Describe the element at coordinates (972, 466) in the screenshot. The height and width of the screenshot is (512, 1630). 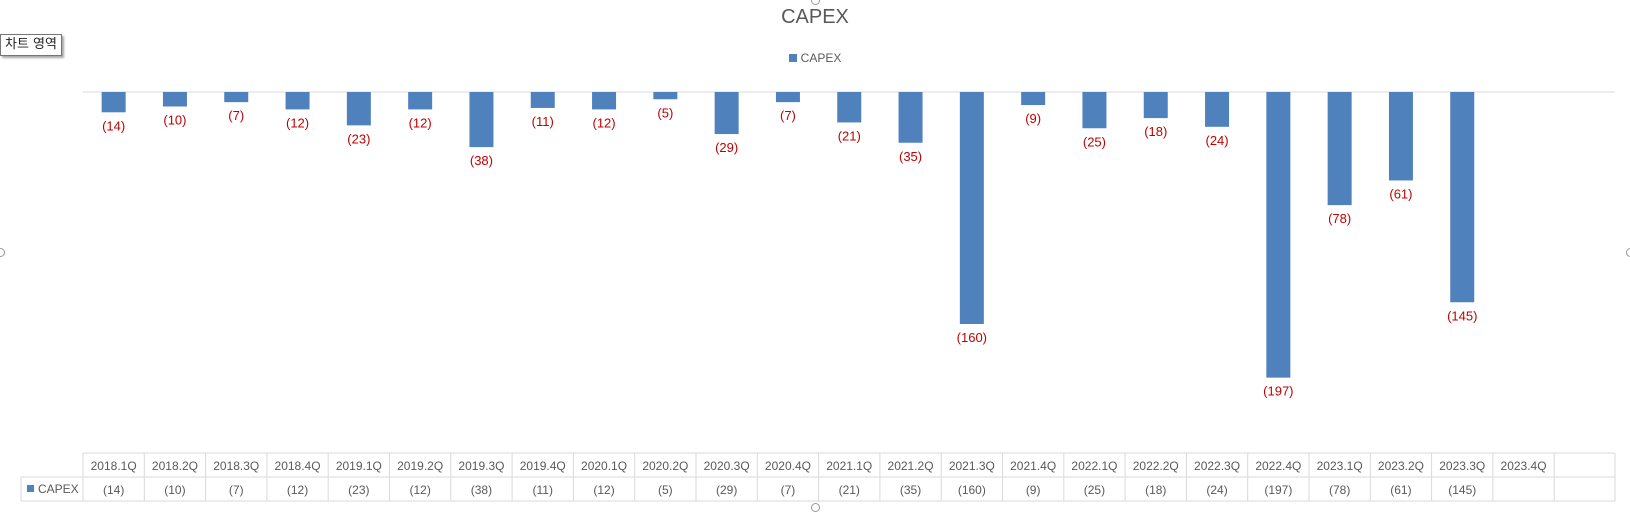
I see `table-category-label: 2021.3Q` at that location.